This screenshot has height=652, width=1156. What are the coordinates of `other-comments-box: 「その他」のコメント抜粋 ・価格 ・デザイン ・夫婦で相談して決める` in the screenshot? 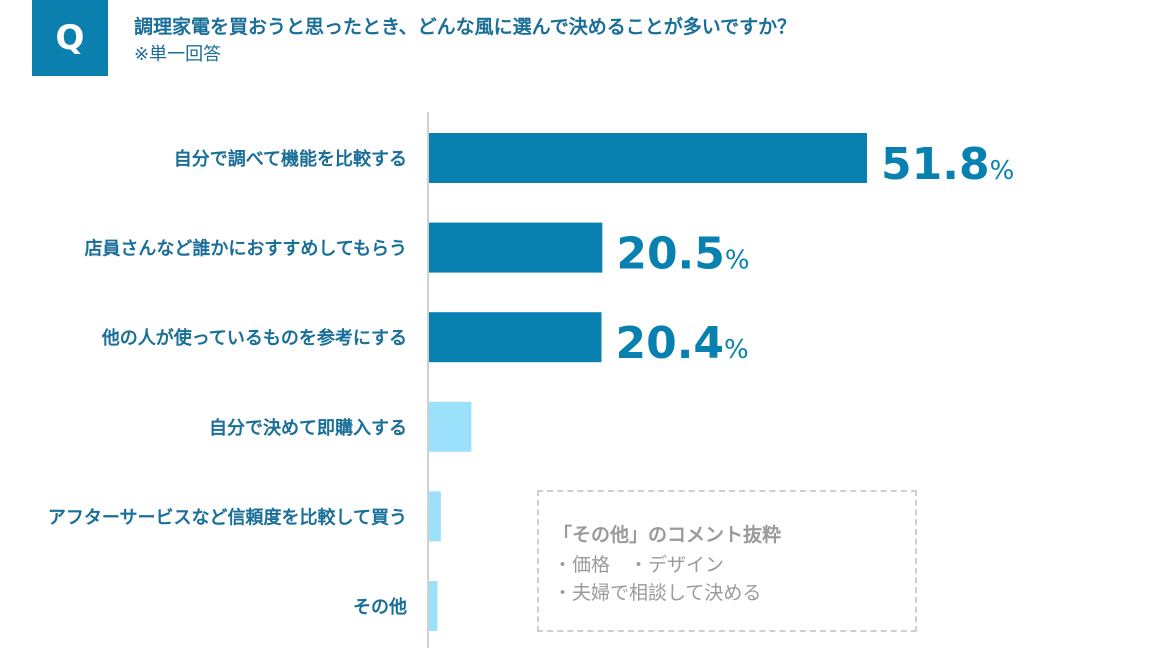 It's located at (727, 561).